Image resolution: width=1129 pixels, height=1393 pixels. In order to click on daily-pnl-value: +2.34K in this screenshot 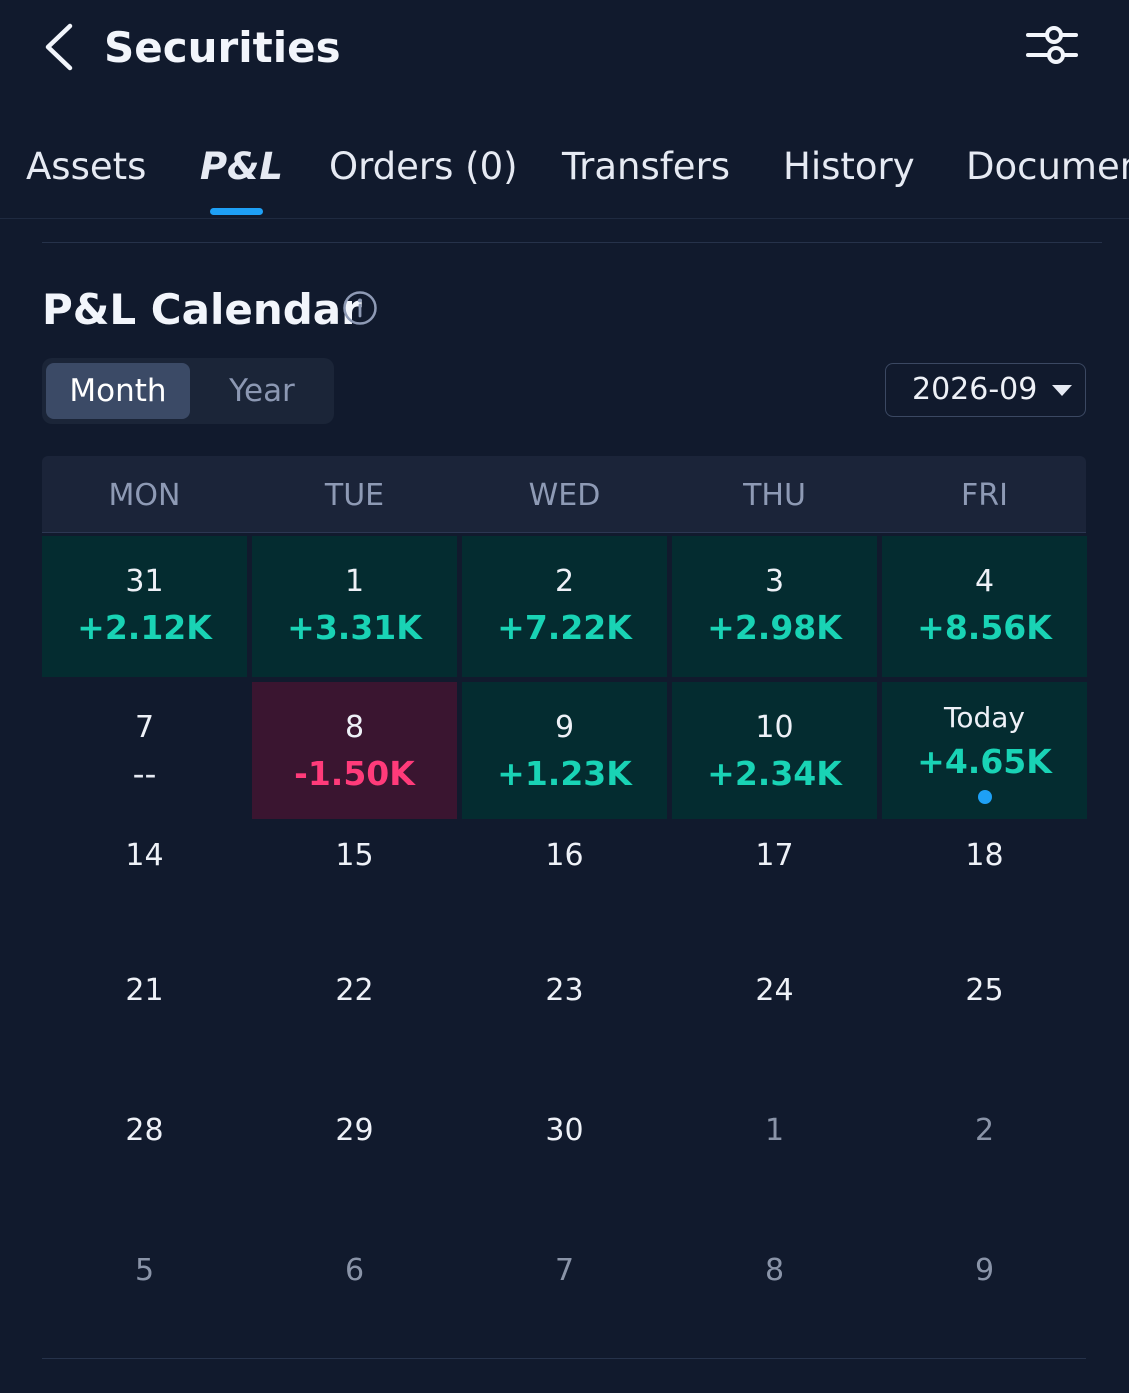, I will do `click(774, 773)`.